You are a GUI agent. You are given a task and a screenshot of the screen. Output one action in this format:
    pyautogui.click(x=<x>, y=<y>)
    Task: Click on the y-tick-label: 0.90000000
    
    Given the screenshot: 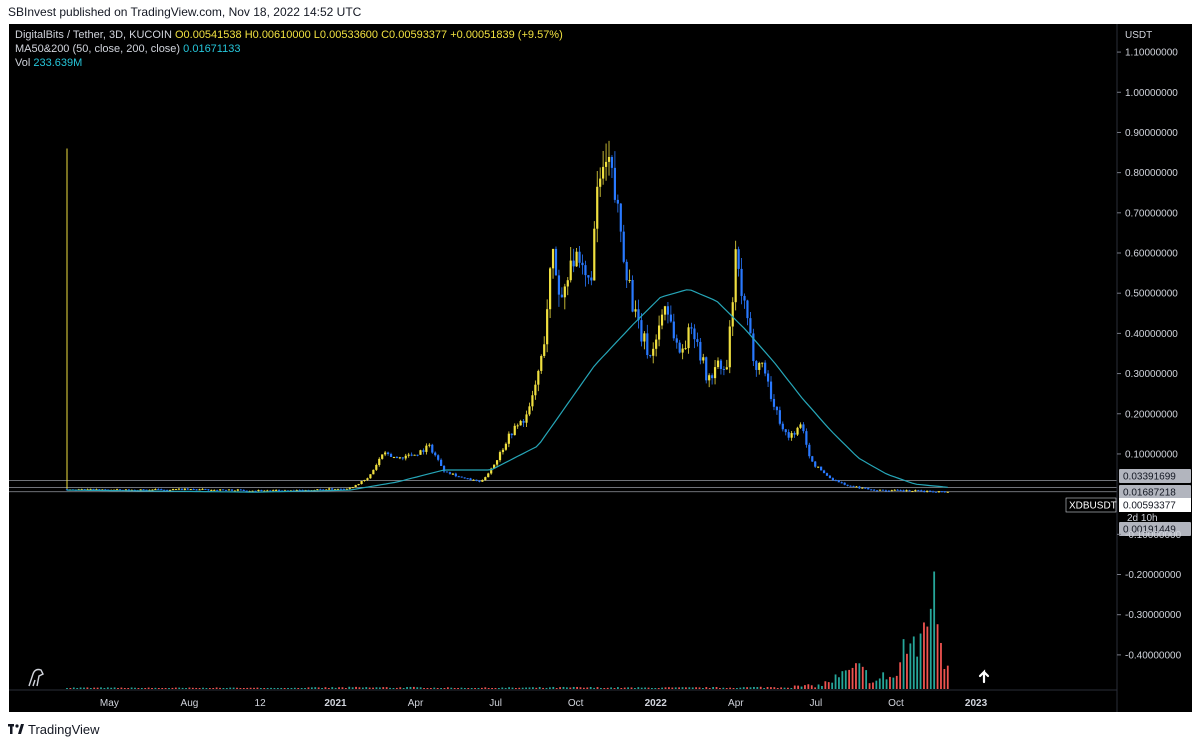 What is the action you would take?
    pyautogui.click(x=1151, y=133)
    